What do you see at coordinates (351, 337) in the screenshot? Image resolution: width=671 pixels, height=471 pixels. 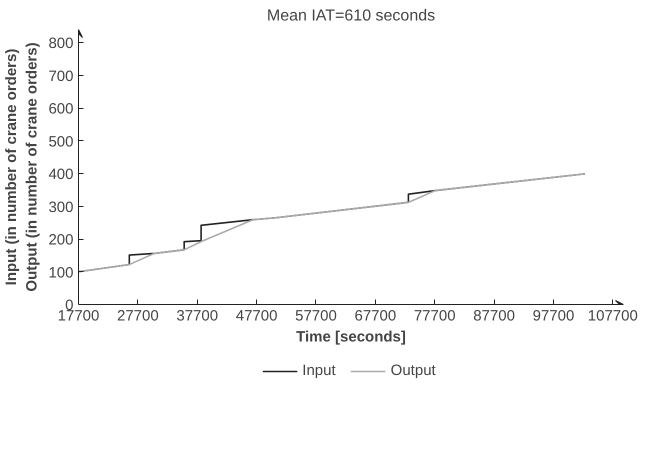 I see `x-axis-title: Time [seconds]` at bounding box center [351, 337].